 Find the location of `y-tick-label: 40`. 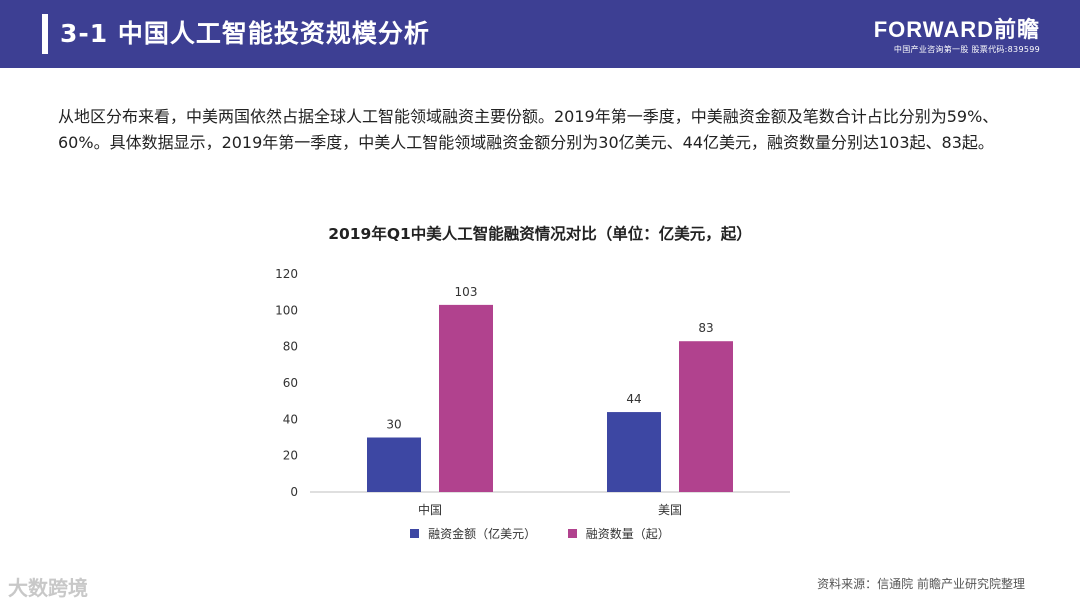

y-tick-label: 40 is located at coordinates (290, 419).